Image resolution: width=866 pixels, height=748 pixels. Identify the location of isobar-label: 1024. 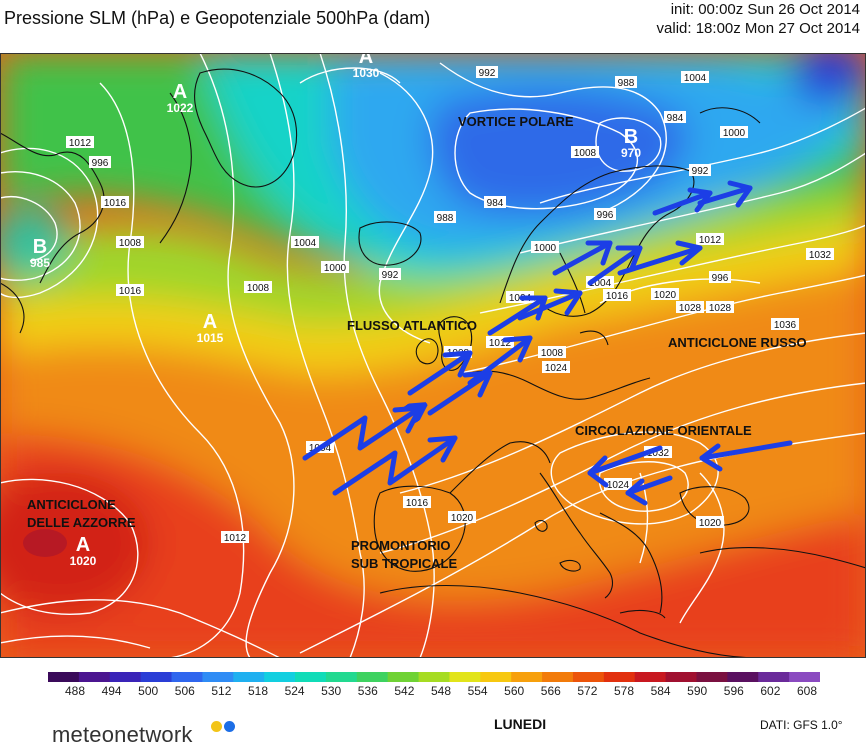
(618, 484).